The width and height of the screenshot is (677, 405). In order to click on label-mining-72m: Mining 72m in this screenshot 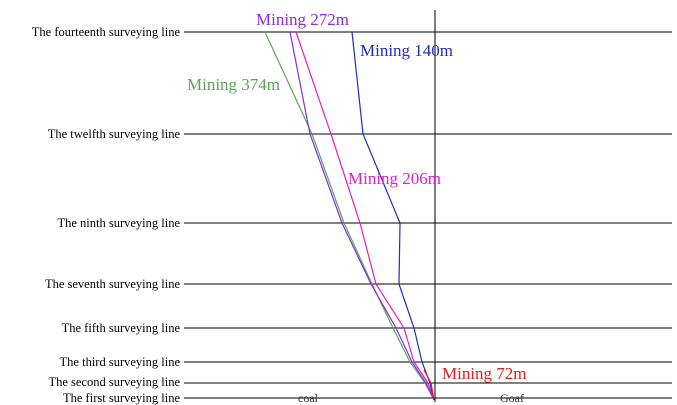, I will do `click(484, 373)`.